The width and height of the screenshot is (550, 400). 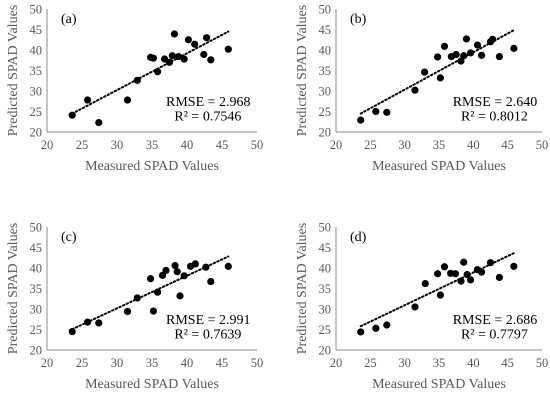 I want to click on r-squared-label: R² = 0.7639, so click(x=207, y=335).